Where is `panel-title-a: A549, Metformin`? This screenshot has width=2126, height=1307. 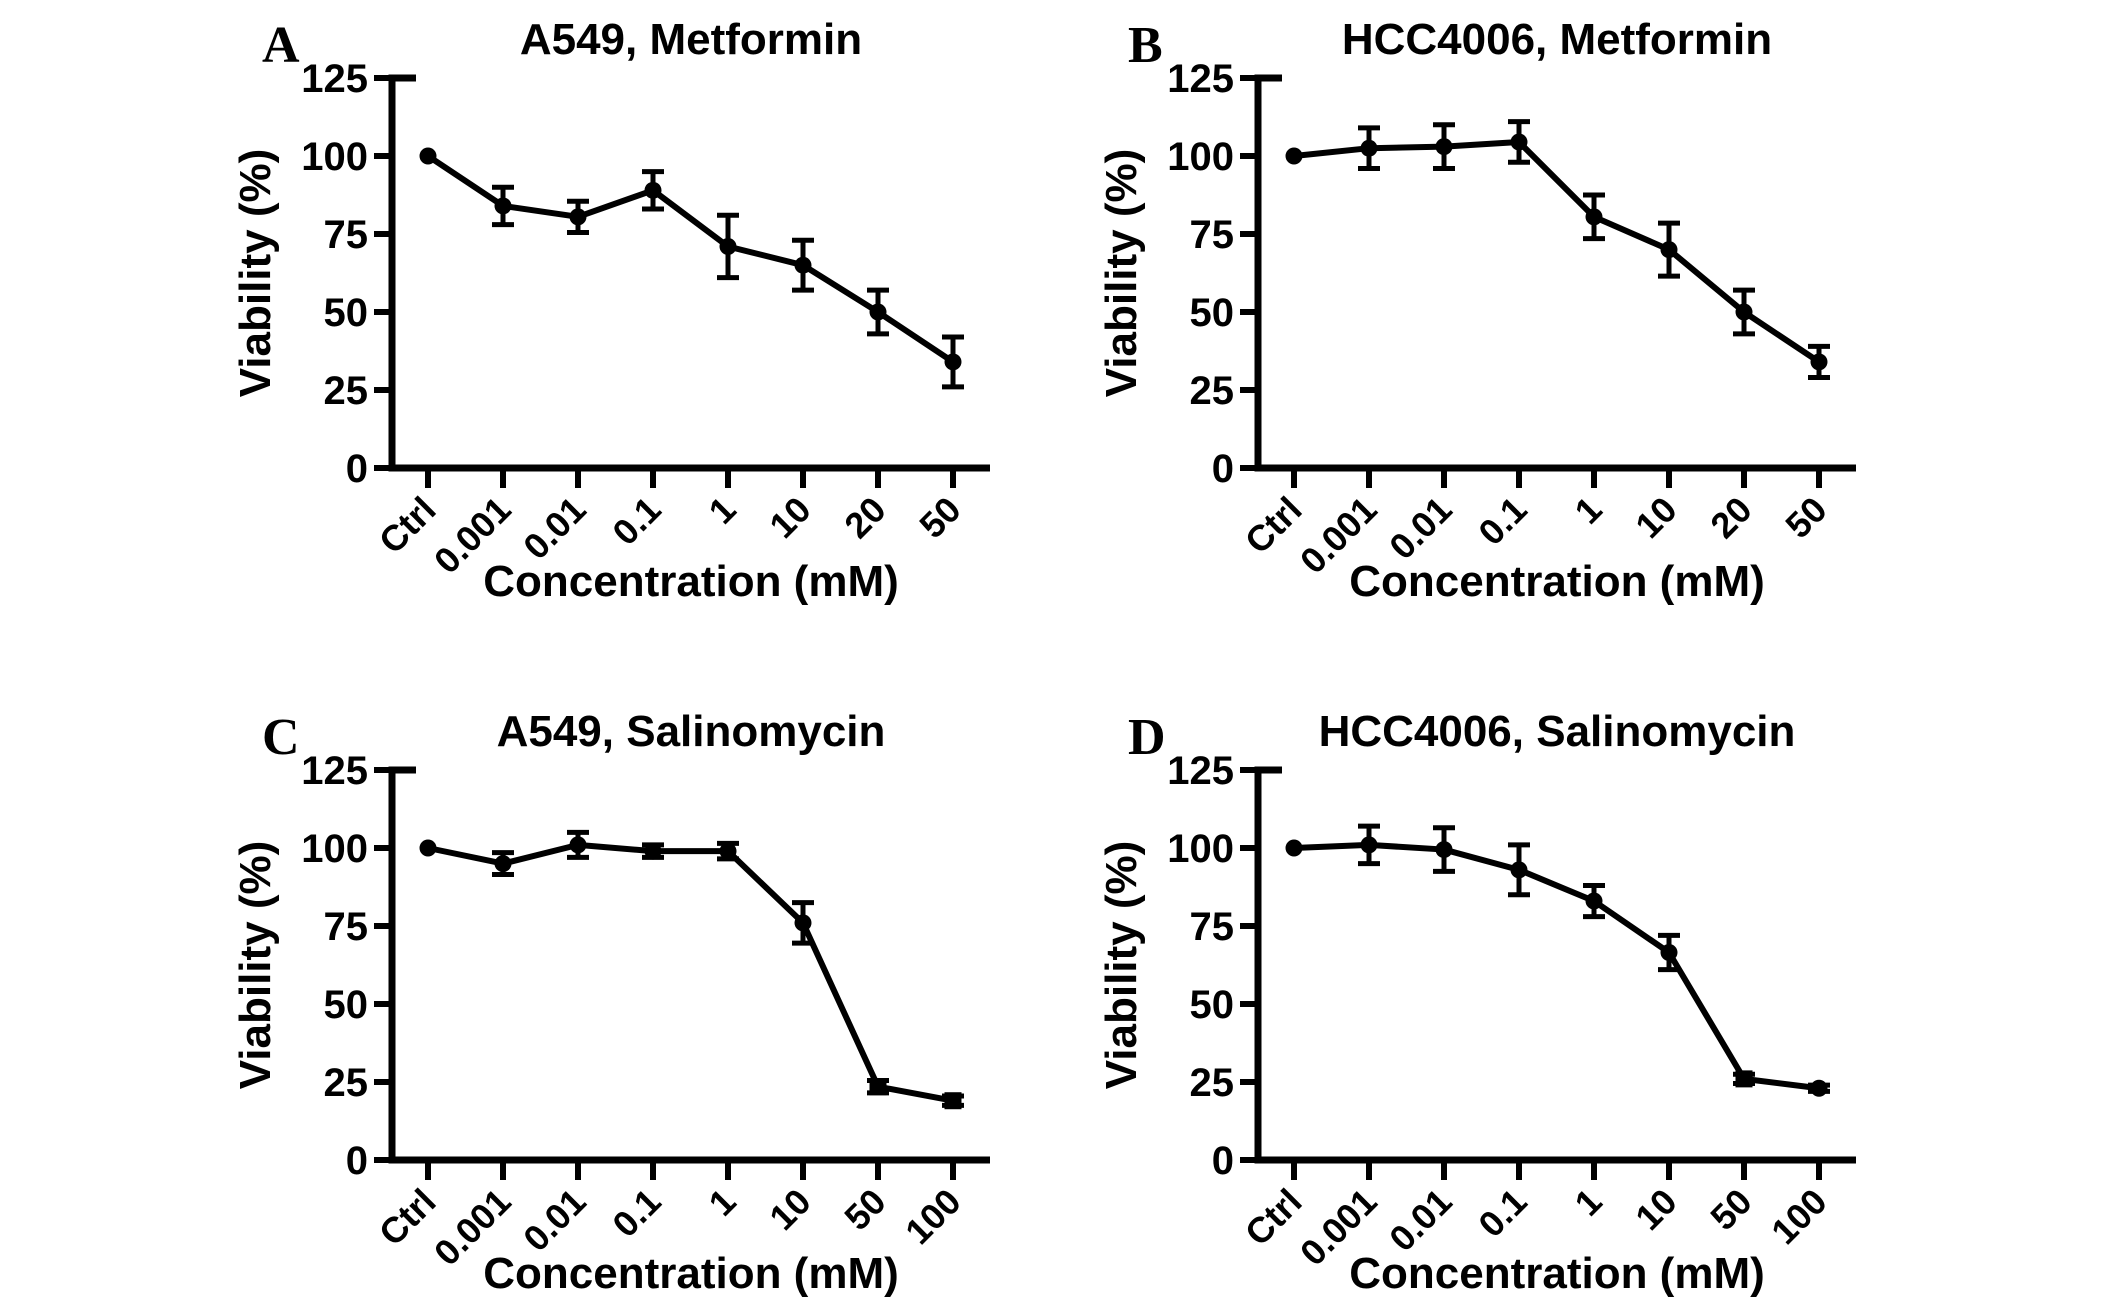
panel-title-a: A549, Metformin is located at coordinates (691, 39).